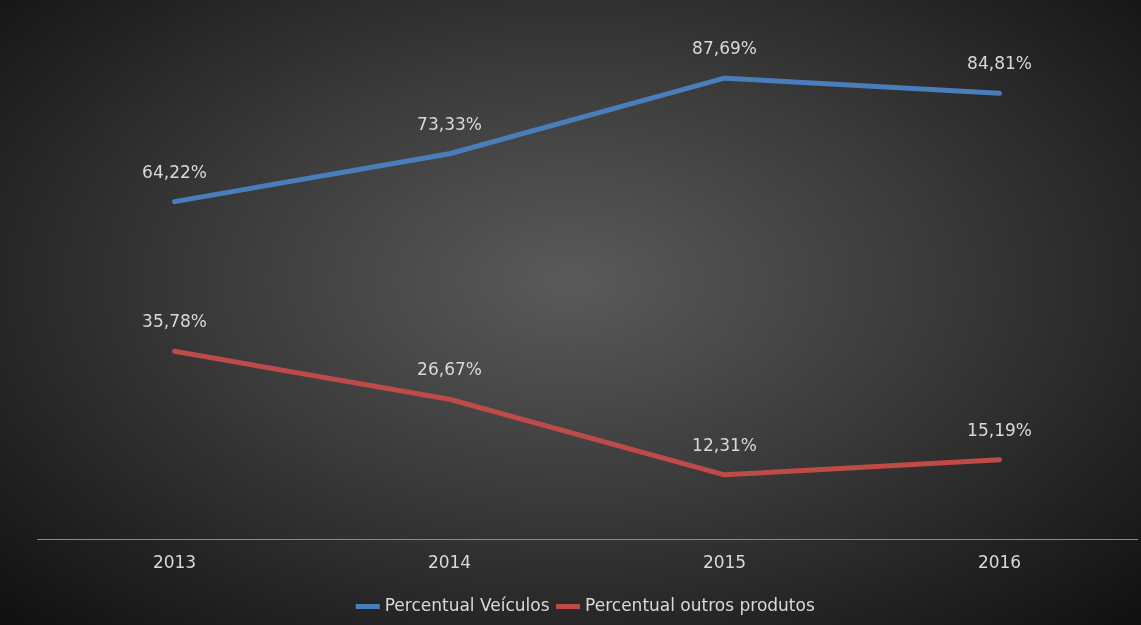 This screenshot has height=625, width=1141. I want to click on data-label: 84,81%, so click(999, 63).